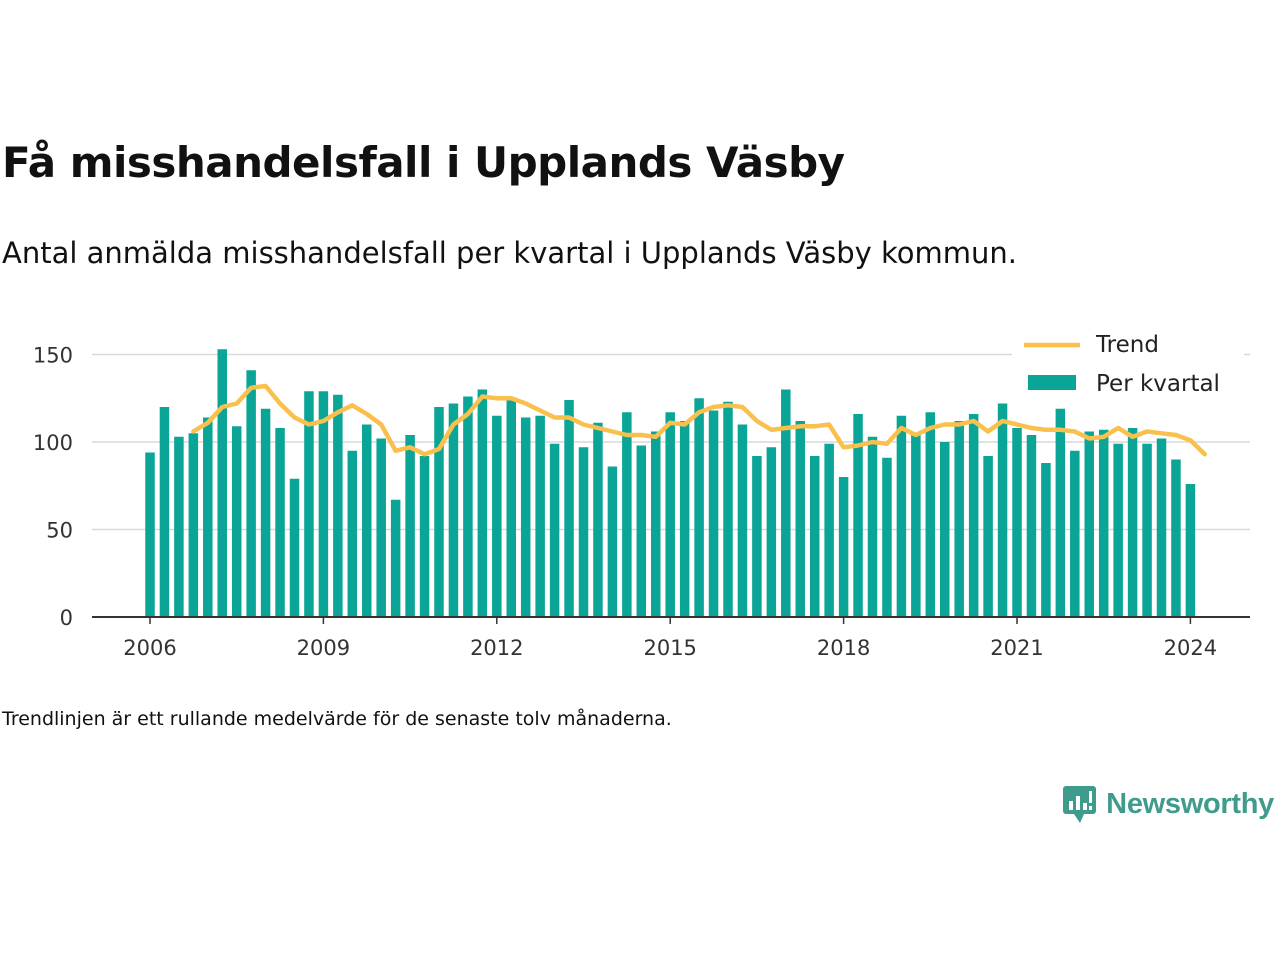 The width and height of the screenshot is (1280, 960). What do you see at coordinates (66, 618) in the screenshot?
I see `y-tick-label: 0` at bounding box center [66, 618].